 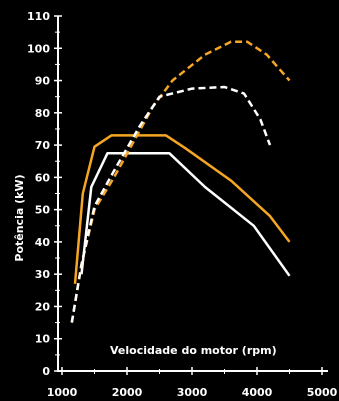 What do you see at coordinates (43, 177) in the screenshot?
I see `y-tick-label: 60` at bounding box center [43, 177].